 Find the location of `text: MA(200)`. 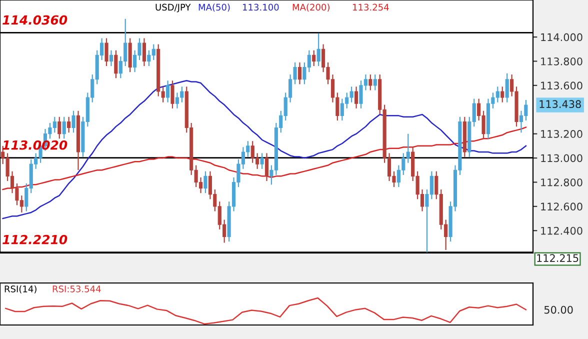

text: MA(200) is located at coordinates (311, 8).